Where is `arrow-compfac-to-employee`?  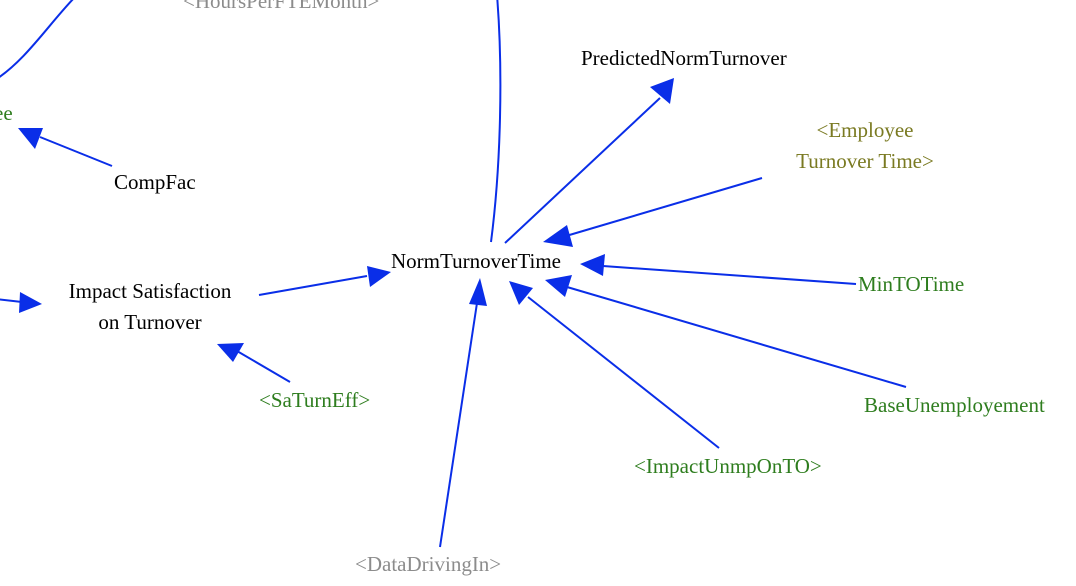 arrow-compfac-to-employee is located at coordinates (76, 151).